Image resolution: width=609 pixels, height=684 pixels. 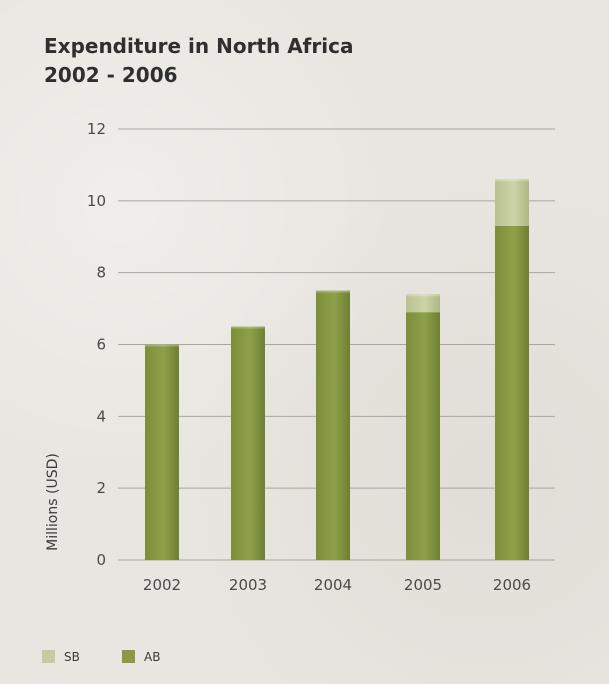 What do you see at coordinates (128, 656) in the screenshot?
I see `legend-swatch-ab` at bounding box center [128, 656].